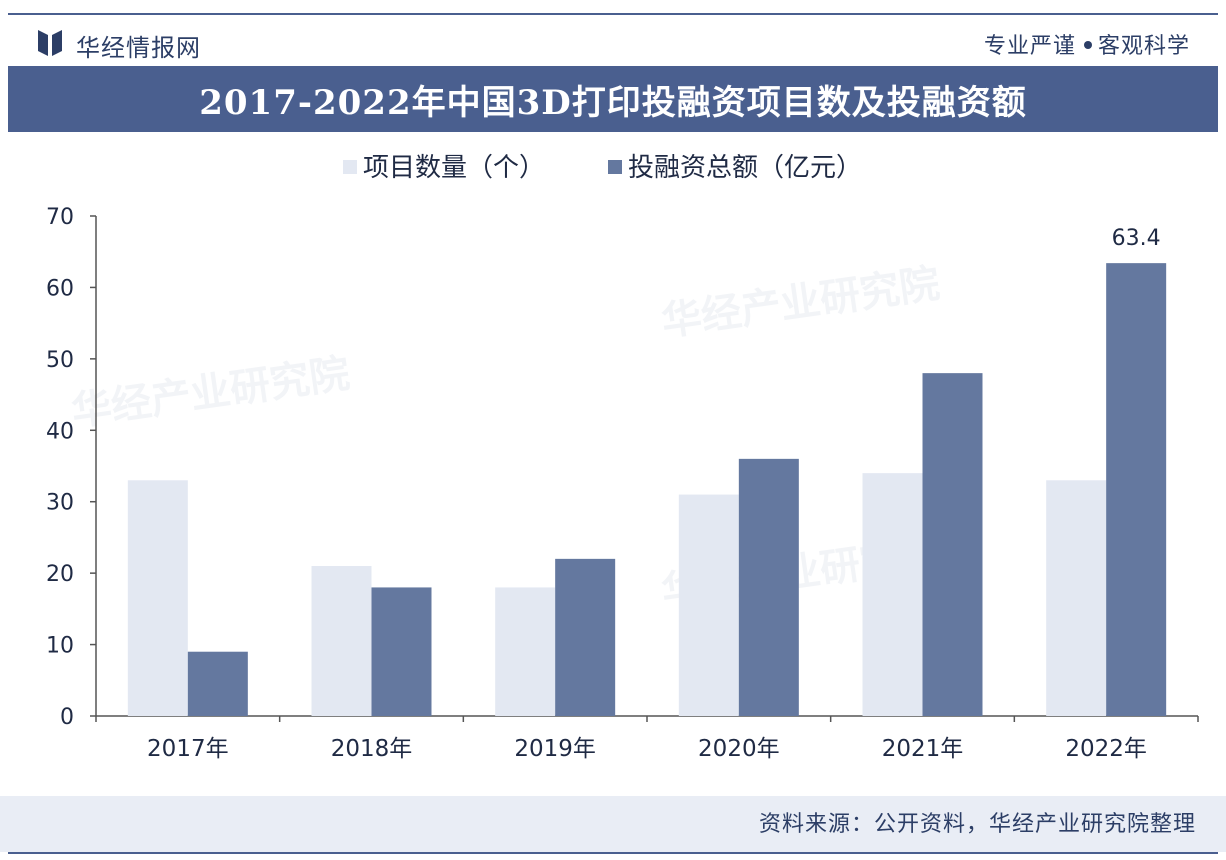  I want to click on slogan-right: 客观科学, so click(1143, 46).